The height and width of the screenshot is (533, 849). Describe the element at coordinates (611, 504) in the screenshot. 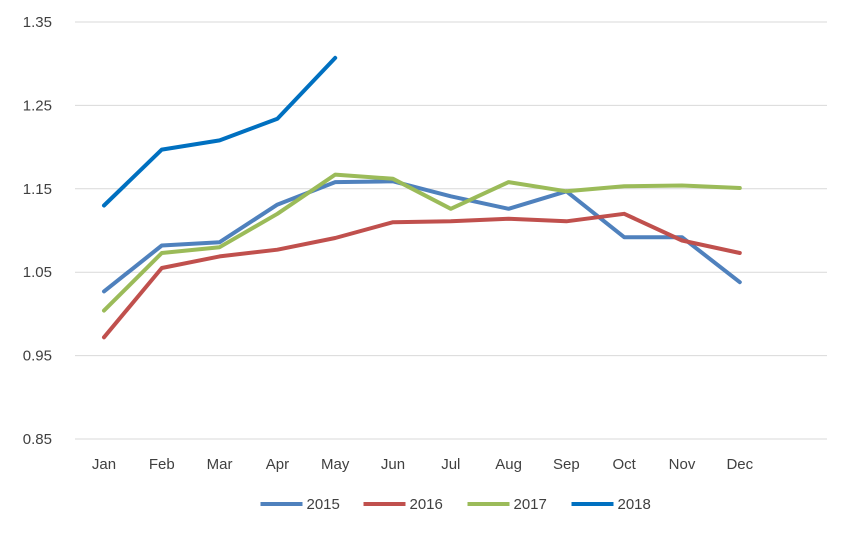

I see `legend-item-2018: 2018` at that location.